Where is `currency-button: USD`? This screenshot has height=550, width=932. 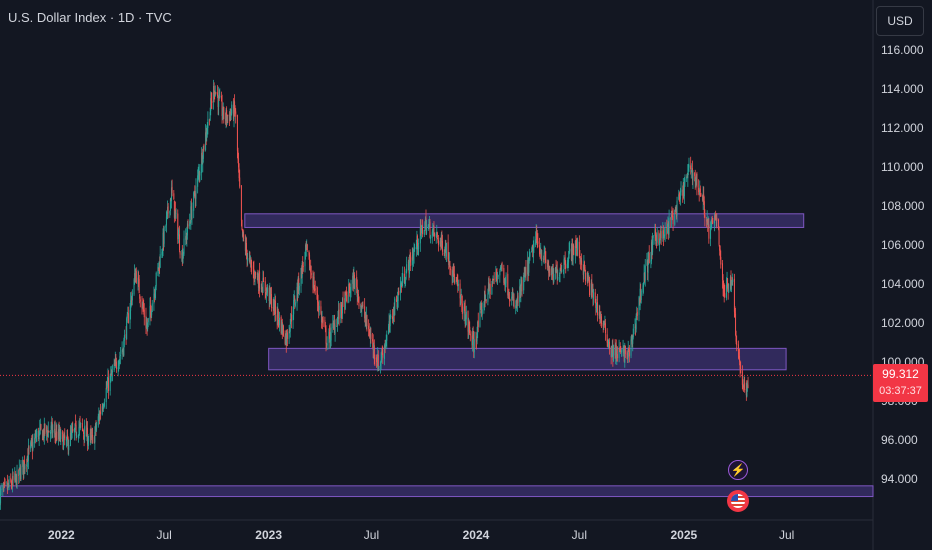
currency-button: USD is located at coordinates (900, 21).